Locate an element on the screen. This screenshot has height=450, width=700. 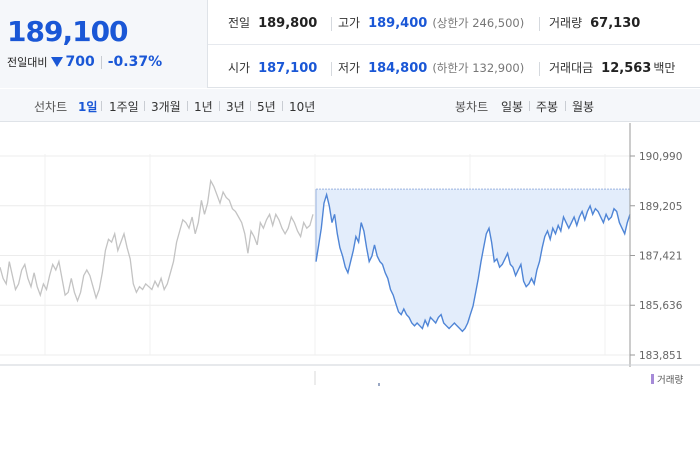
open-value: 187,100 is located at coordinates (288, 68).